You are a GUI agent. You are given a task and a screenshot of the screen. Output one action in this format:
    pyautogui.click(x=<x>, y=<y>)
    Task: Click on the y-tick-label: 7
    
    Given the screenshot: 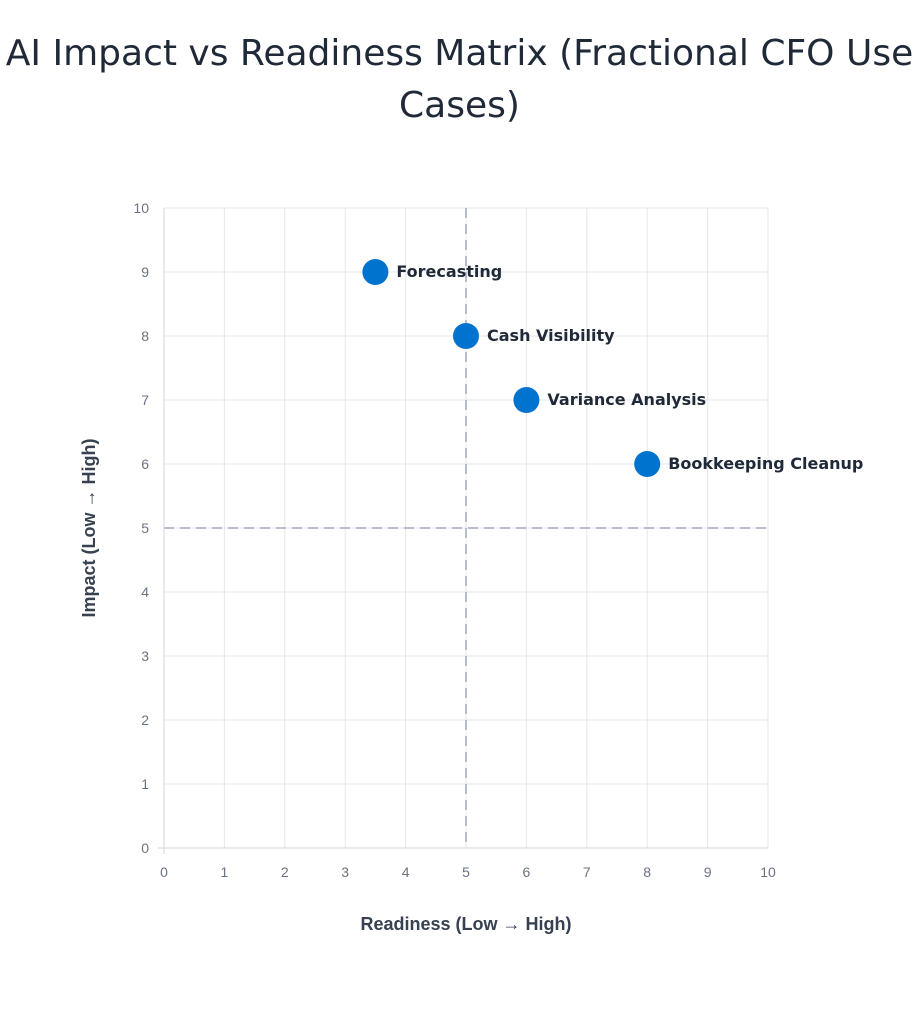 What is the action you would take?
    pyautogui.click(x=145, y=400)
    